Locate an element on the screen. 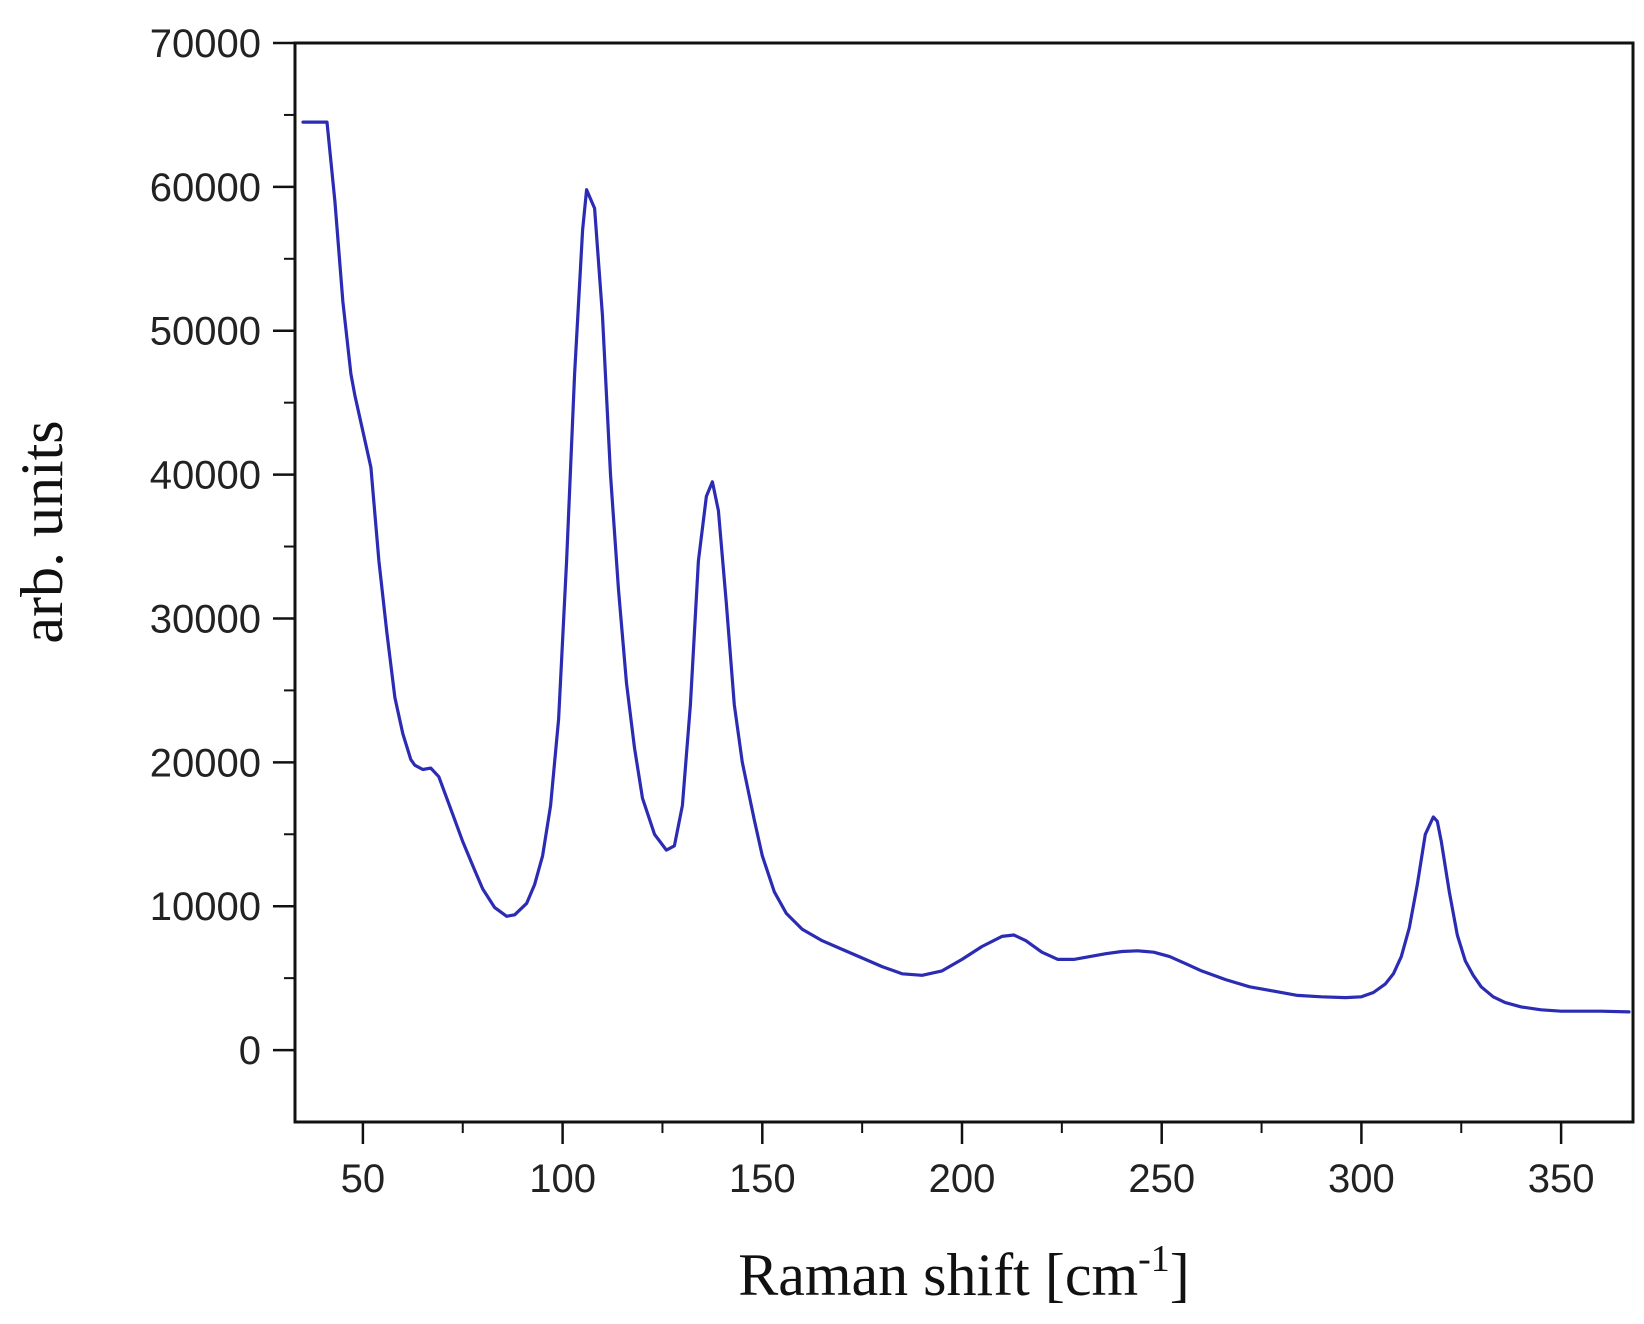 The height and width of the screenshot is (1324, 1644). y-tick-label: 30000 is located at coordinates (205, 619).